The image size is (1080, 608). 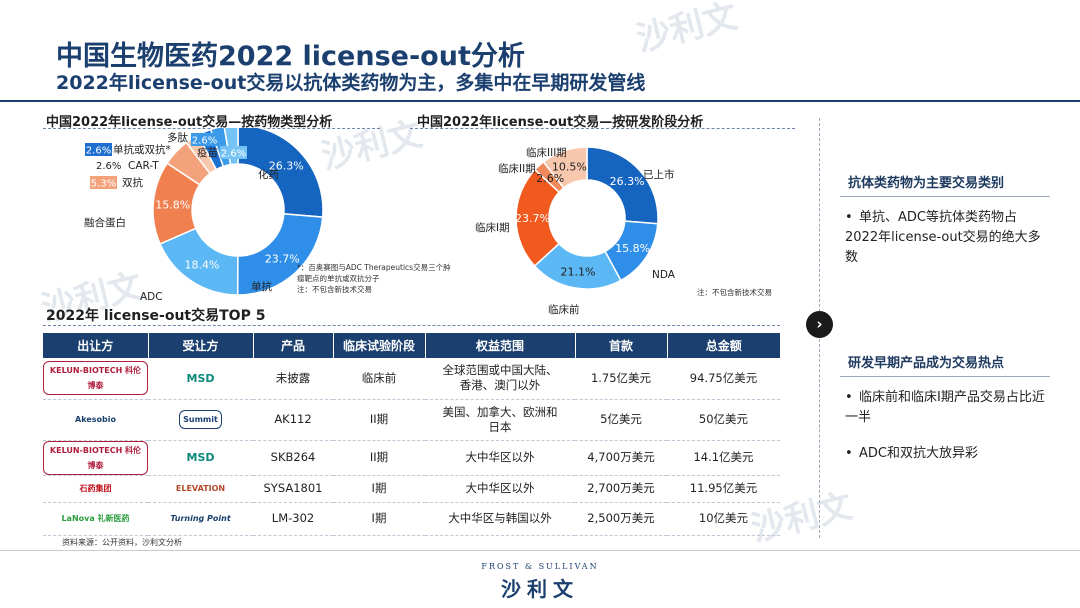 What do you see at coordinates (723, 420) in the screenshot?
I see `table-cell-total: 50亿美元` at bounding box center [723, 420].